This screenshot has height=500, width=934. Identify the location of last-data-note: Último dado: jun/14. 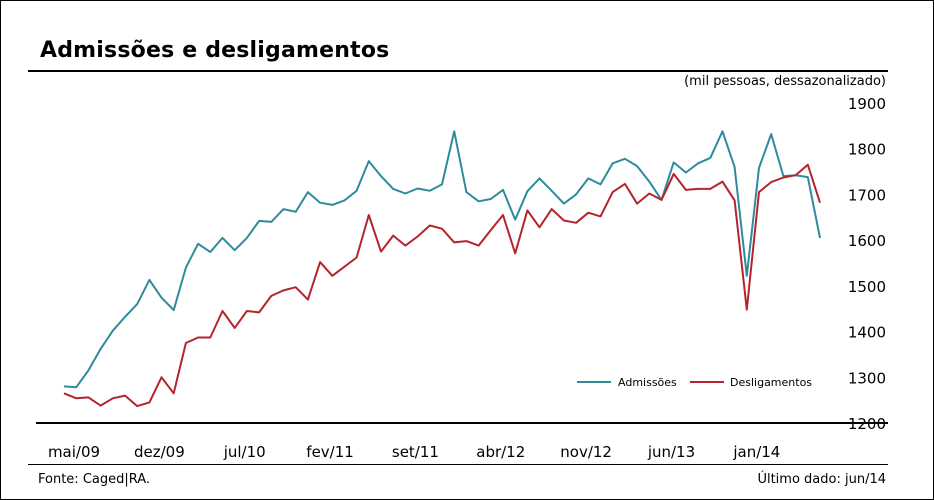
(821, 479).